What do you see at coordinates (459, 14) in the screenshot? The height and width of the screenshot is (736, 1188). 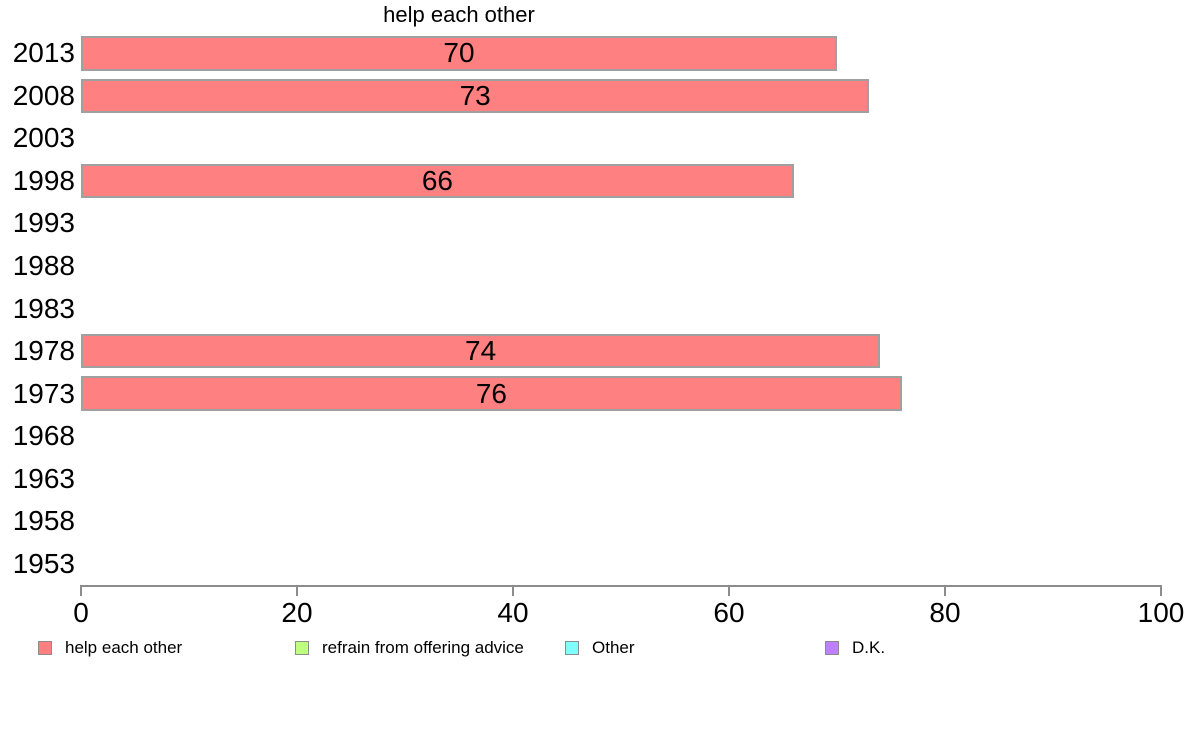 I see `chart-title: help each other` at bounding box center [459, 14].